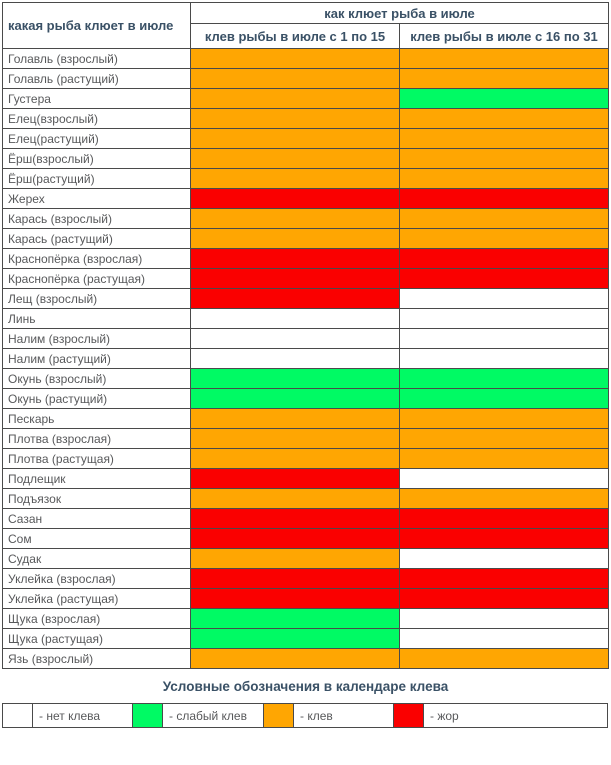 This screenshot has width=611, height=765. What do you see at coordinates (96, 278) in the screenshot?
I see `fish-name-cell: Краснопёрка (растущая)` at bounding box center [96, 278].